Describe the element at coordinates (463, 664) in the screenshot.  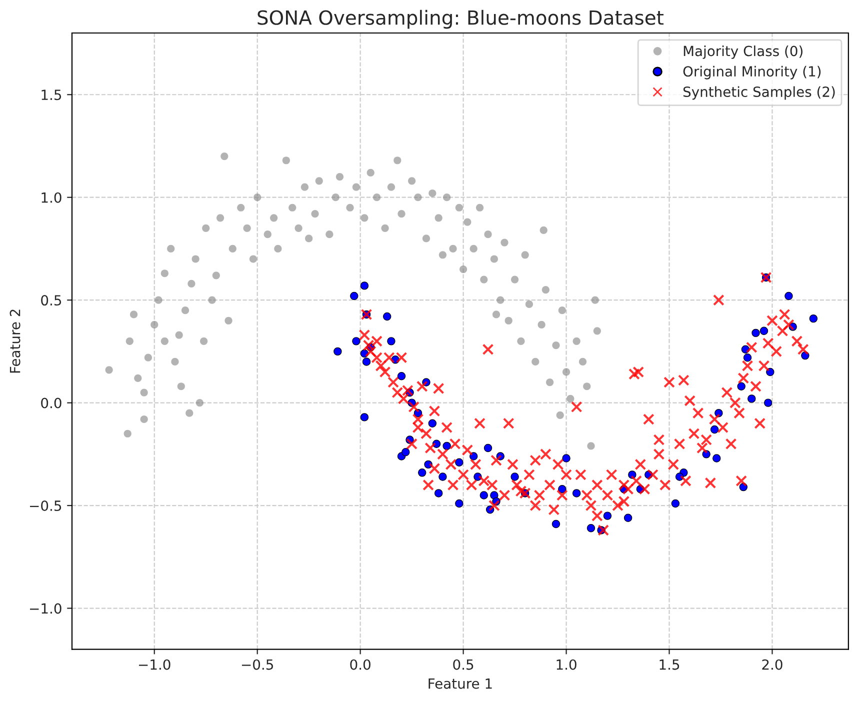
I see `x-tick-label: 0.5` at that location.